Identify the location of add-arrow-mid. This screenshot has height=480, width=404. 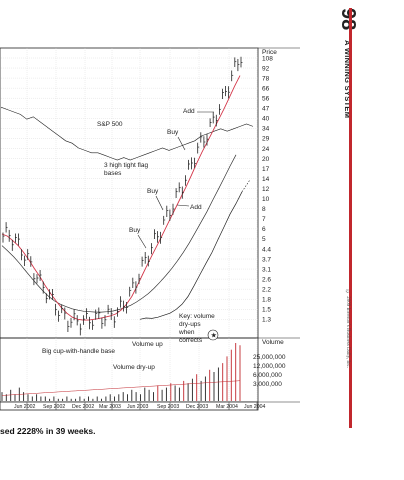
(183, 205).